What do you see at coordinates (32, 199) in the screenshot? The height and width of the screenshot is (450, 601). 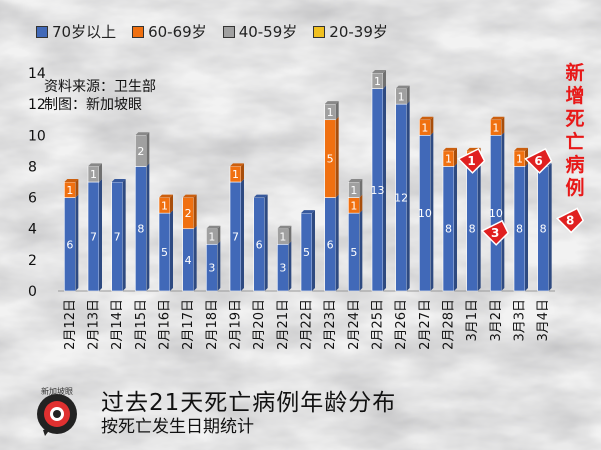 I see `y-tick-label: 6` at bounding box center [32, 199].